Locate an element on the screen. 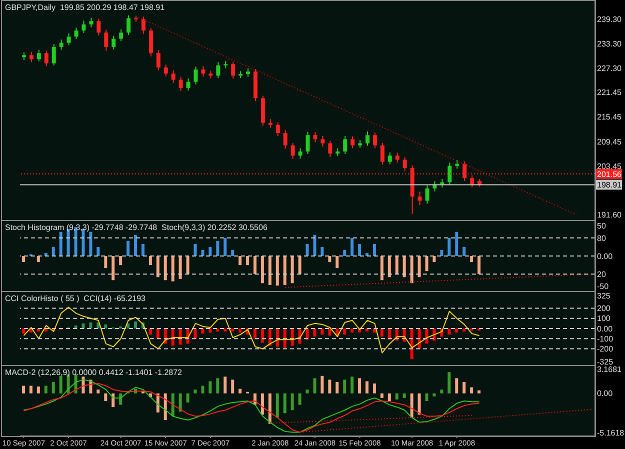 This screenshot has height=449, width=625. y-tick-label: -325 is located at coordinates (605, 361).